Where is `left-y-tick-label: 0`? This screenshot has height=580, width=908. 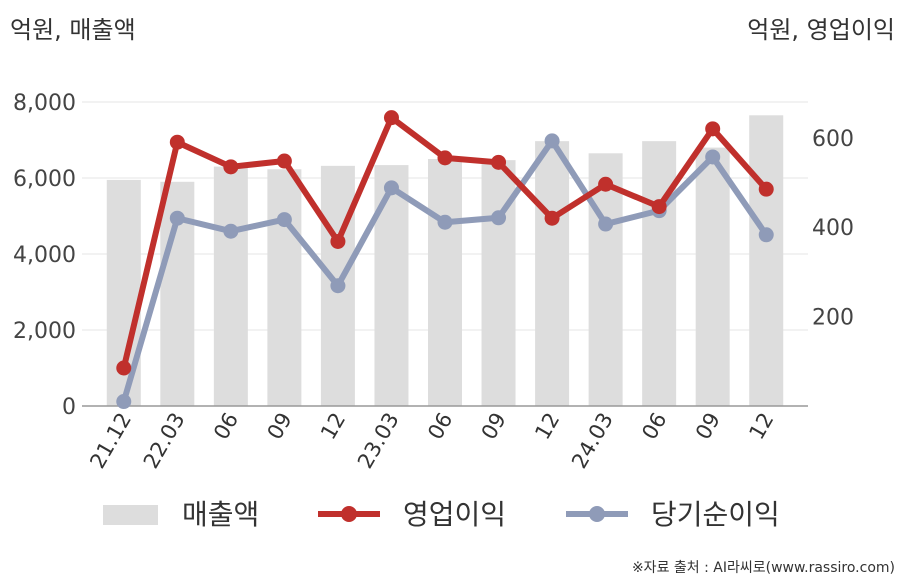 left-y-tick-label: 0 is located at coordinates (69, 407).